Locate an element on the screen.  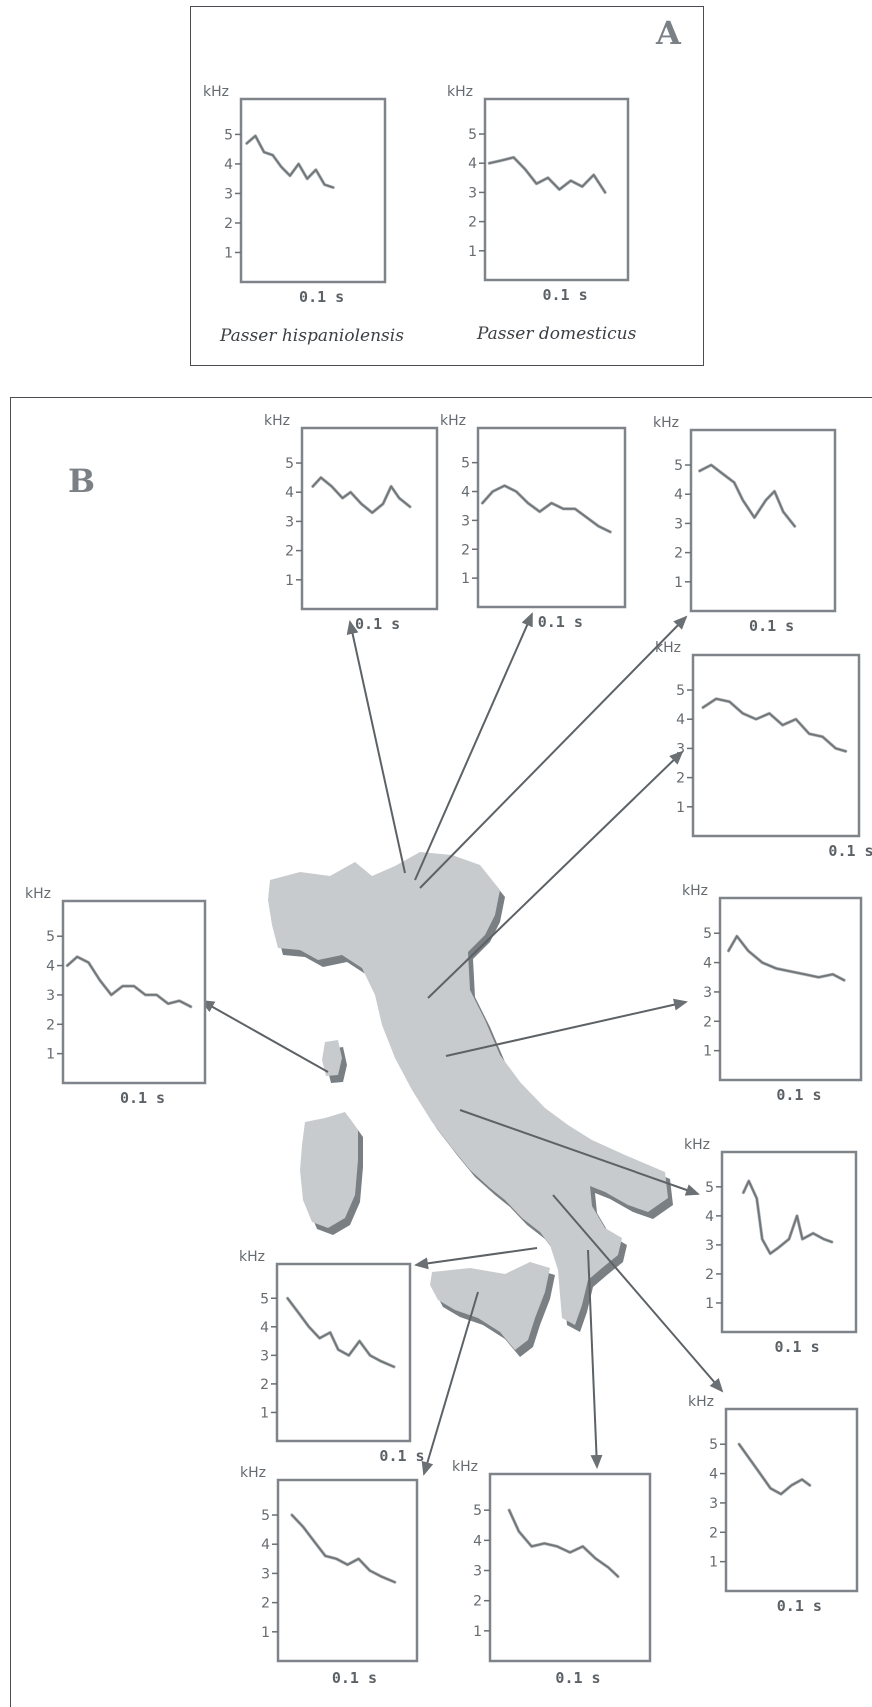
sonagram-b-bottom-2: kHz 1 2 3 4 5 0.1 s is located at coordinates (552, 1573).